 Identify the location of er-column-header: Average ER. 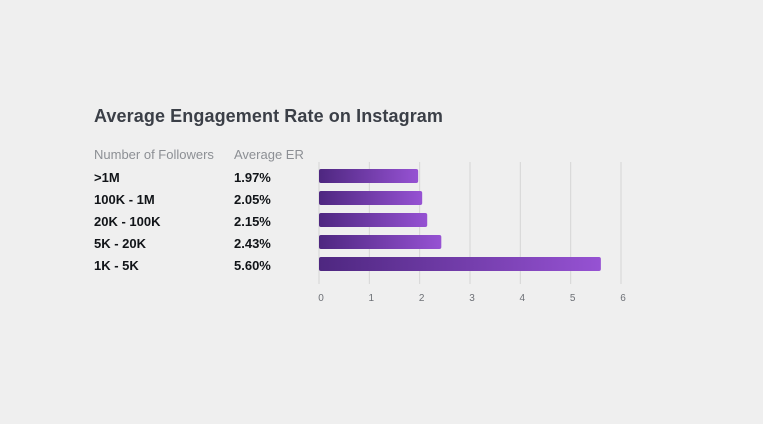
(269, 154).